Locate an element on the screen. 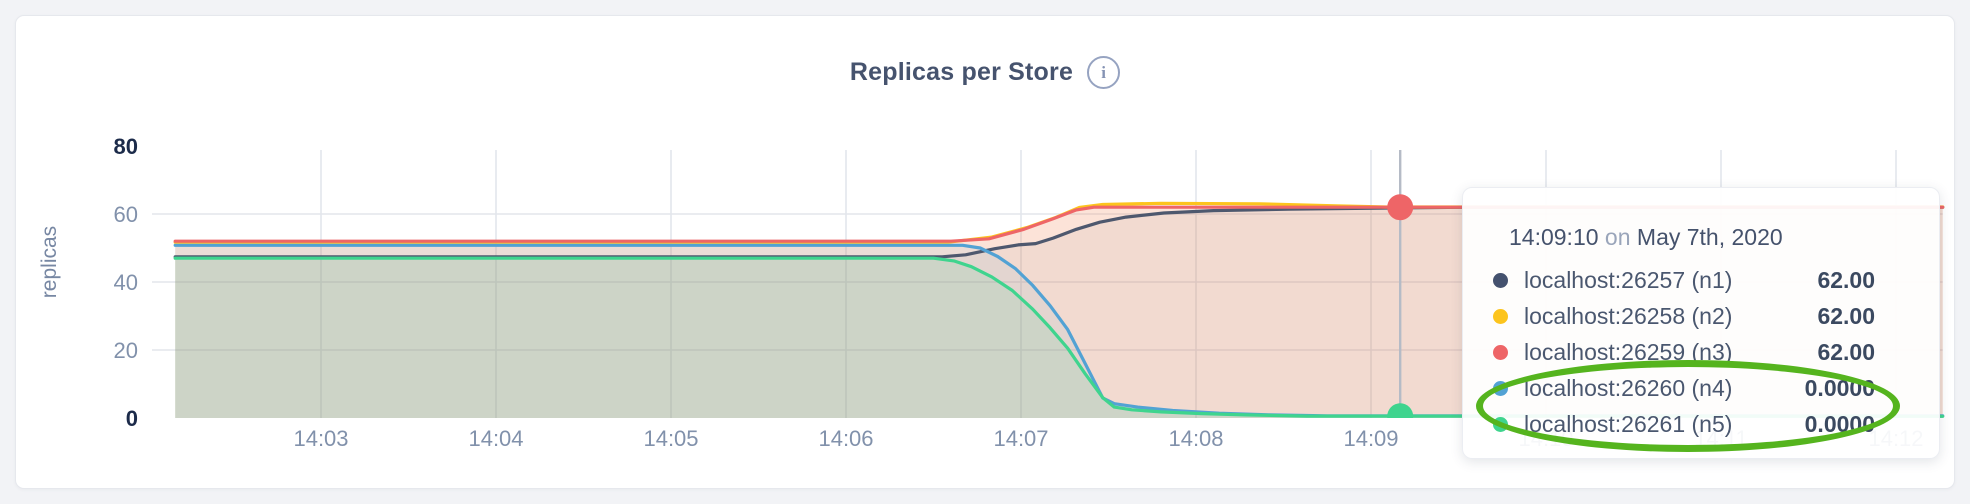  tooltip-preposition: on is located at coordinates (1617, 237).